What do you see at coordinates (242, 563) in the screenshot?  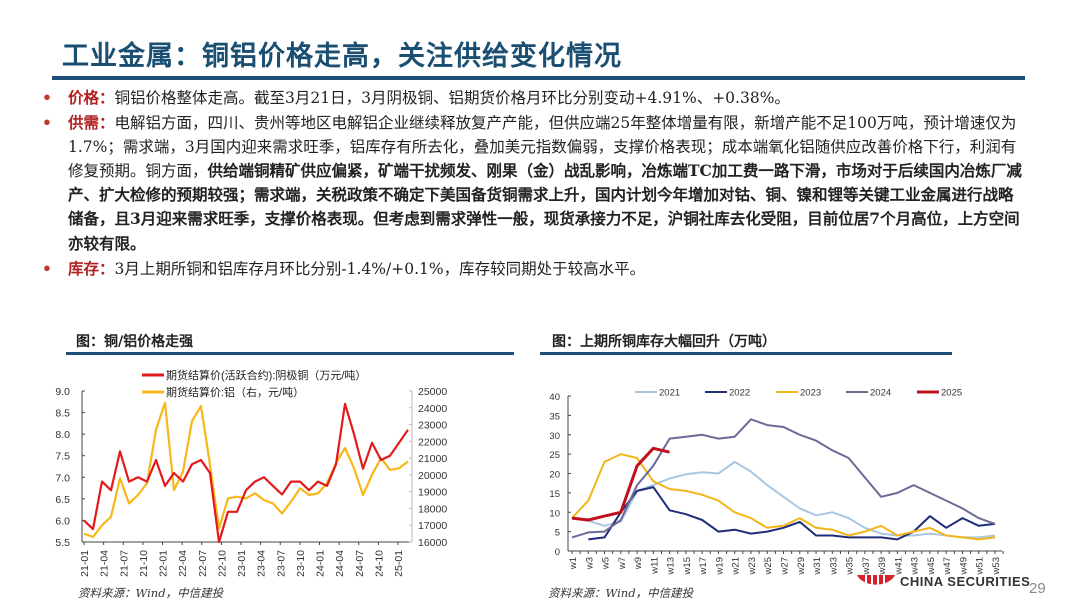 I see `x-tick-label: 23-01` at bounding box center [242, 563].